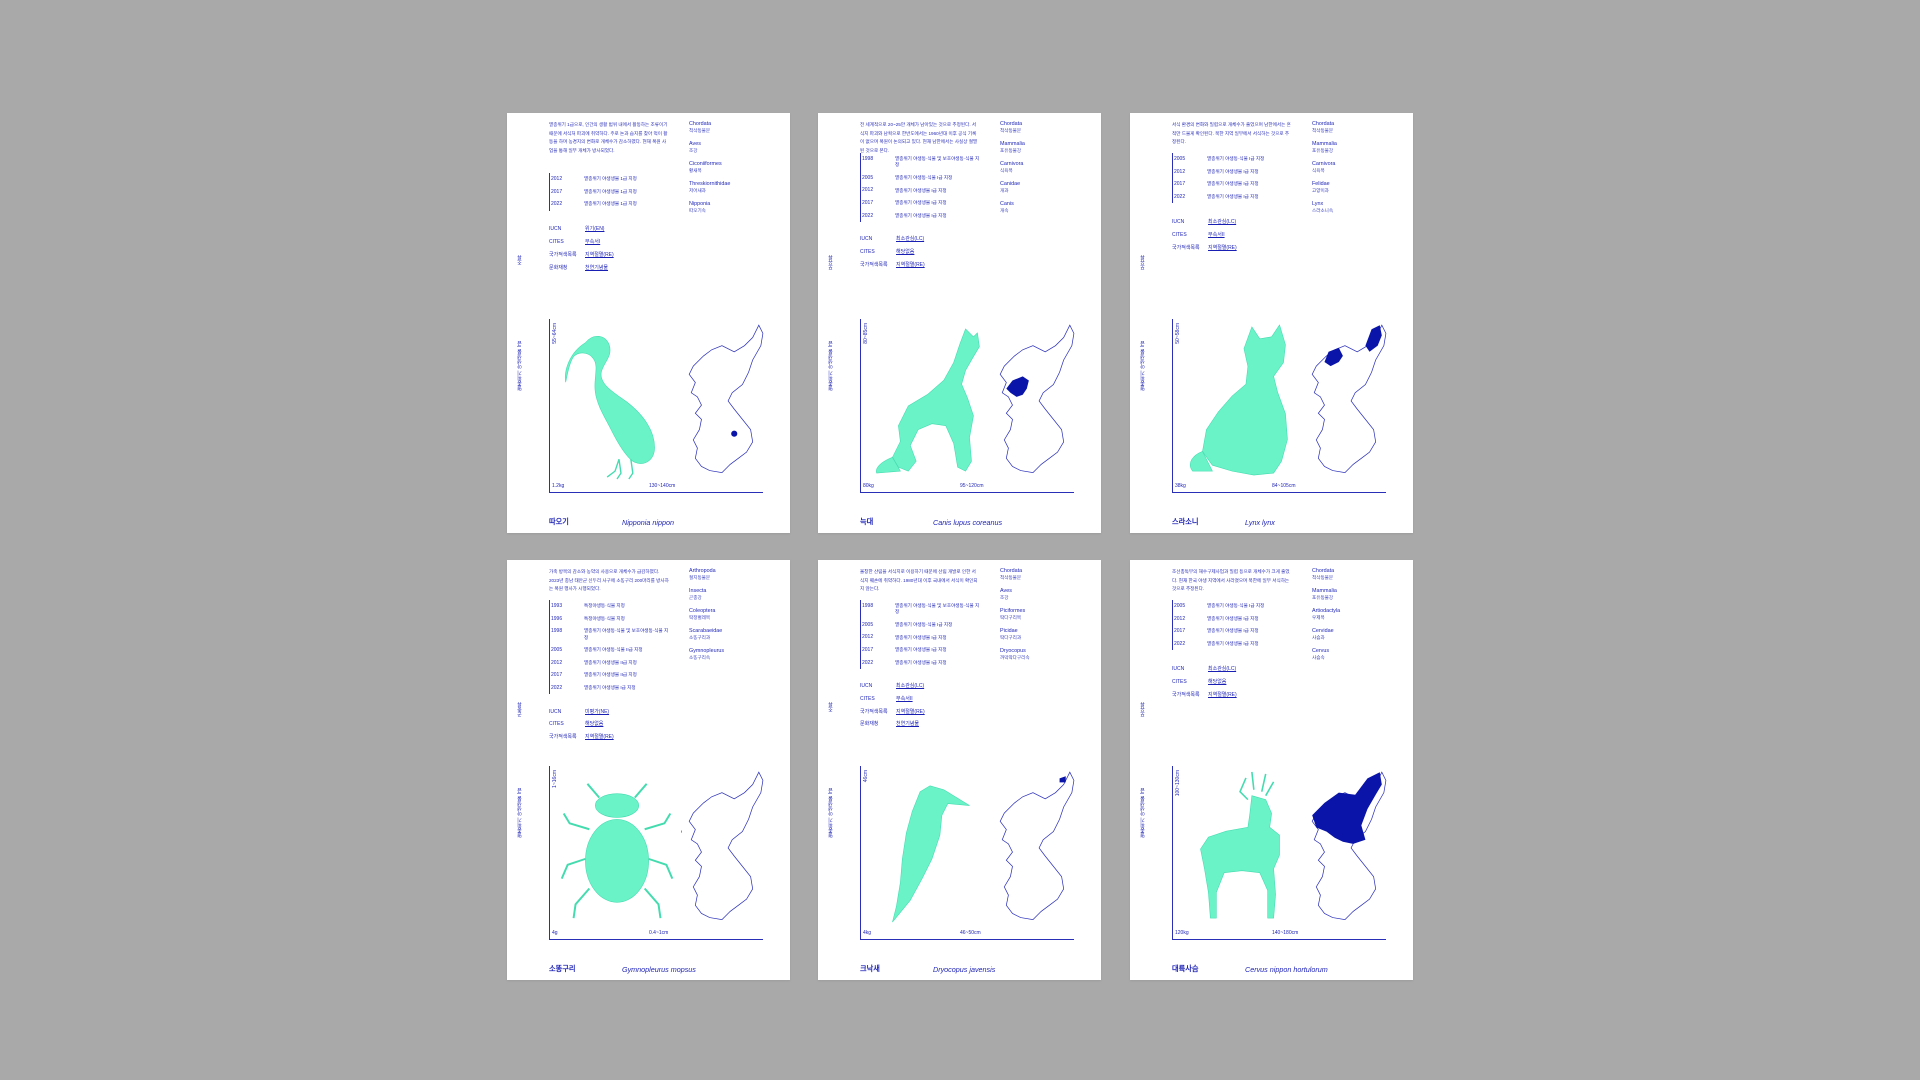 The width and height of the screenshot is (1920, 1080). What do you see at coordinates (610, 650) in the screenshot?
I see `timeline-row: 2005 멸종위기 야생동·식물 II급 지정` at bounding box center [610, 650].